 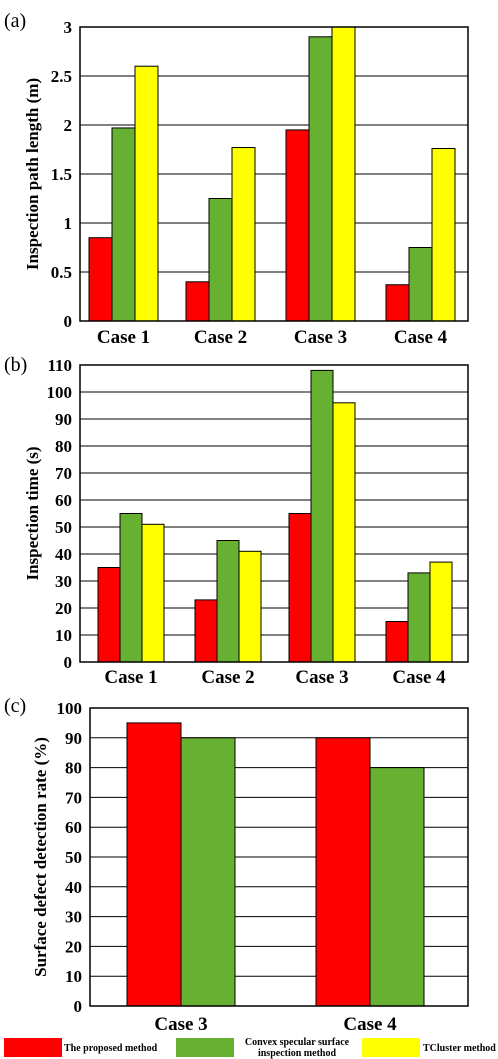 I want to click on legend-label-convex-line2: inspection method, so click(x=297, y=1053).